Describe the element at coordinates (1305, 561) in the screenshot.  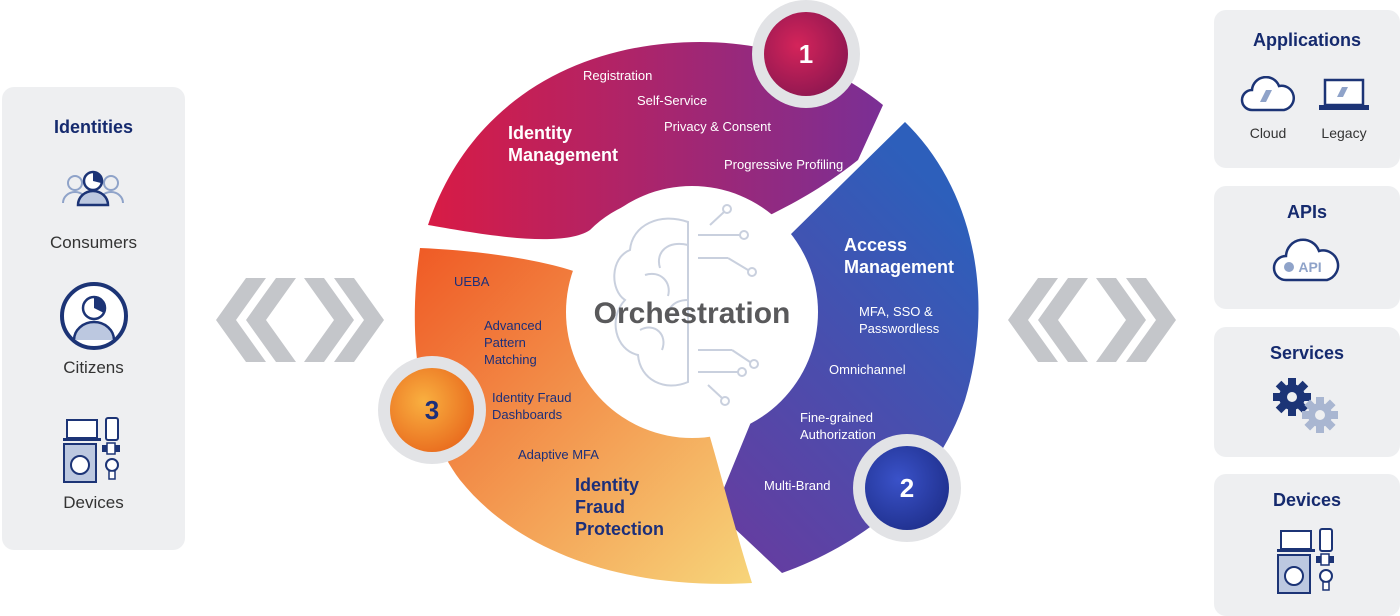
I see `devices-icon-right` at that location.